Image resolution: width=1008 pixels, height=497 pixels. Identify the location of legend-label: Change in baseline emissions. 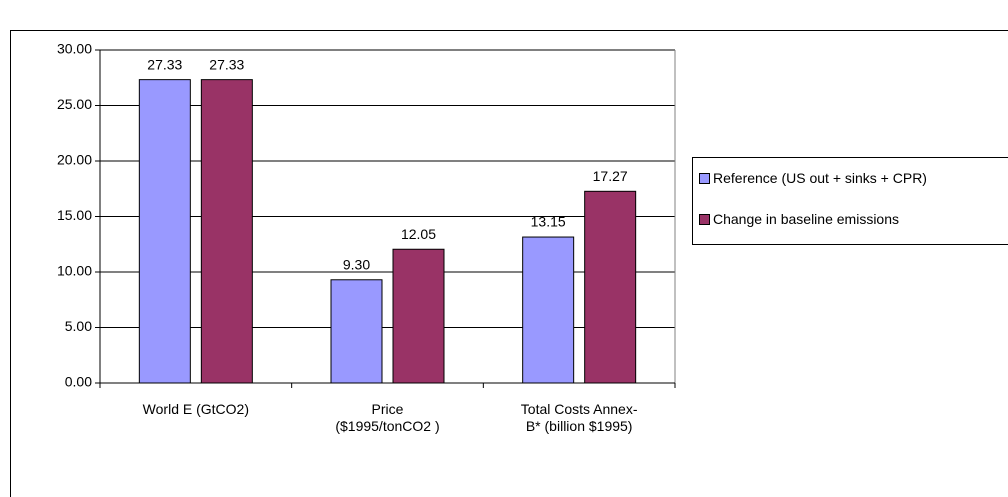
(806, 219).